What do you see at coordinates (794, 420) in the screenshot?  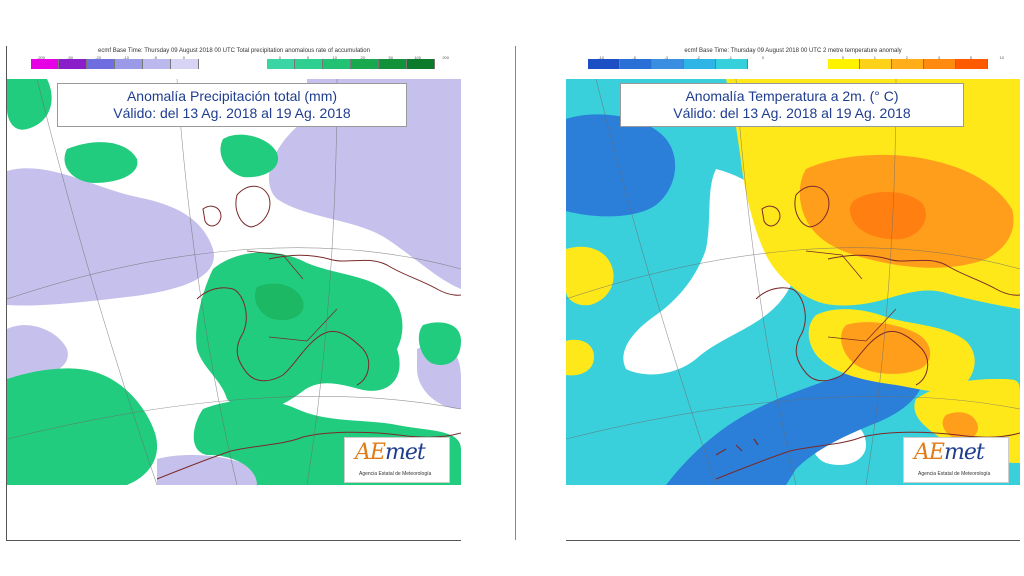 I see `cold-area-south-atlantic` at bounding box center [794, 420].